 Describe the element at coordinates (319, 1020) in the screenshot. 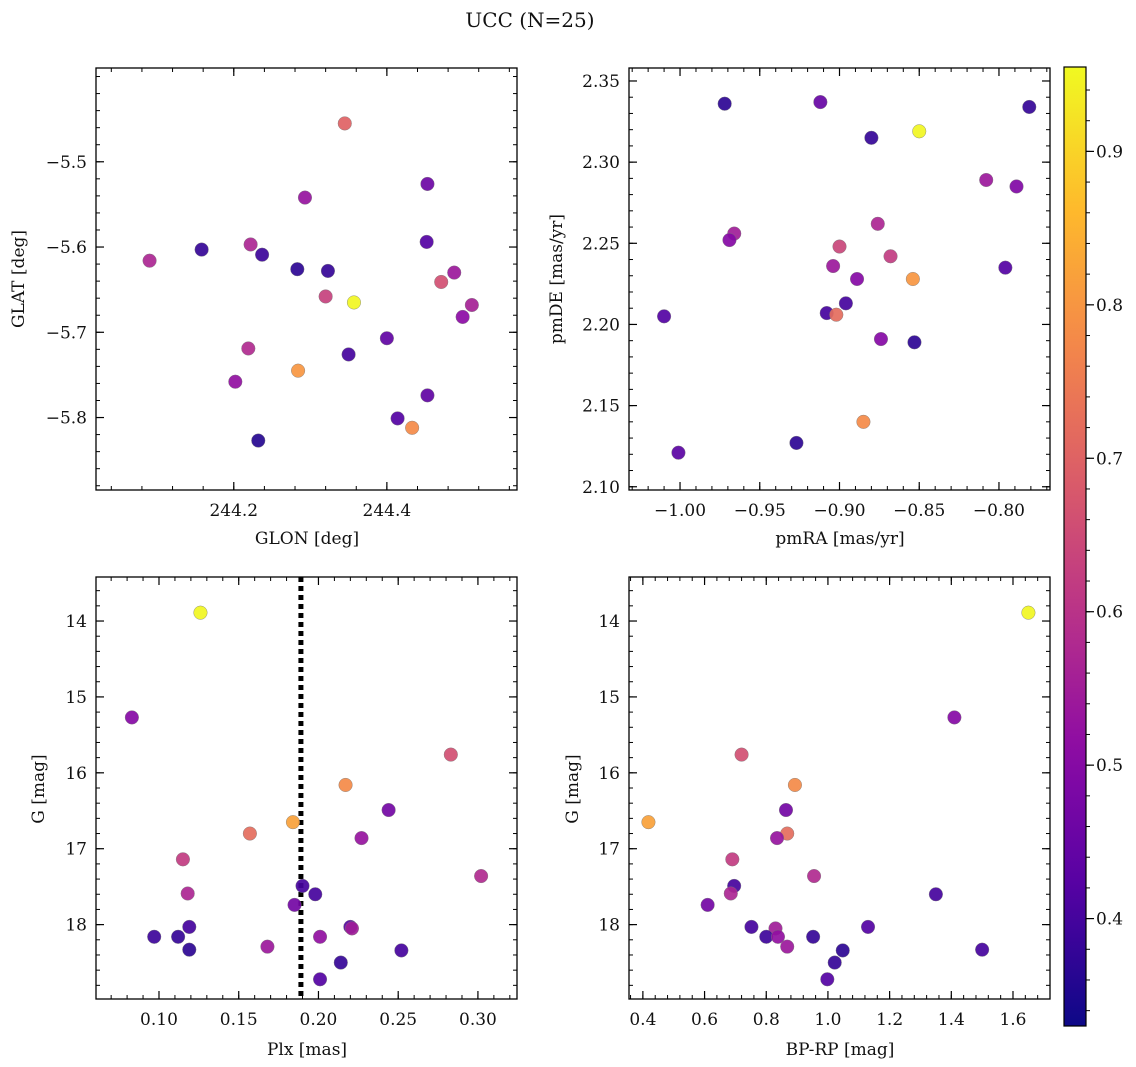

I see `x-tick-label: 0.20` at that location.